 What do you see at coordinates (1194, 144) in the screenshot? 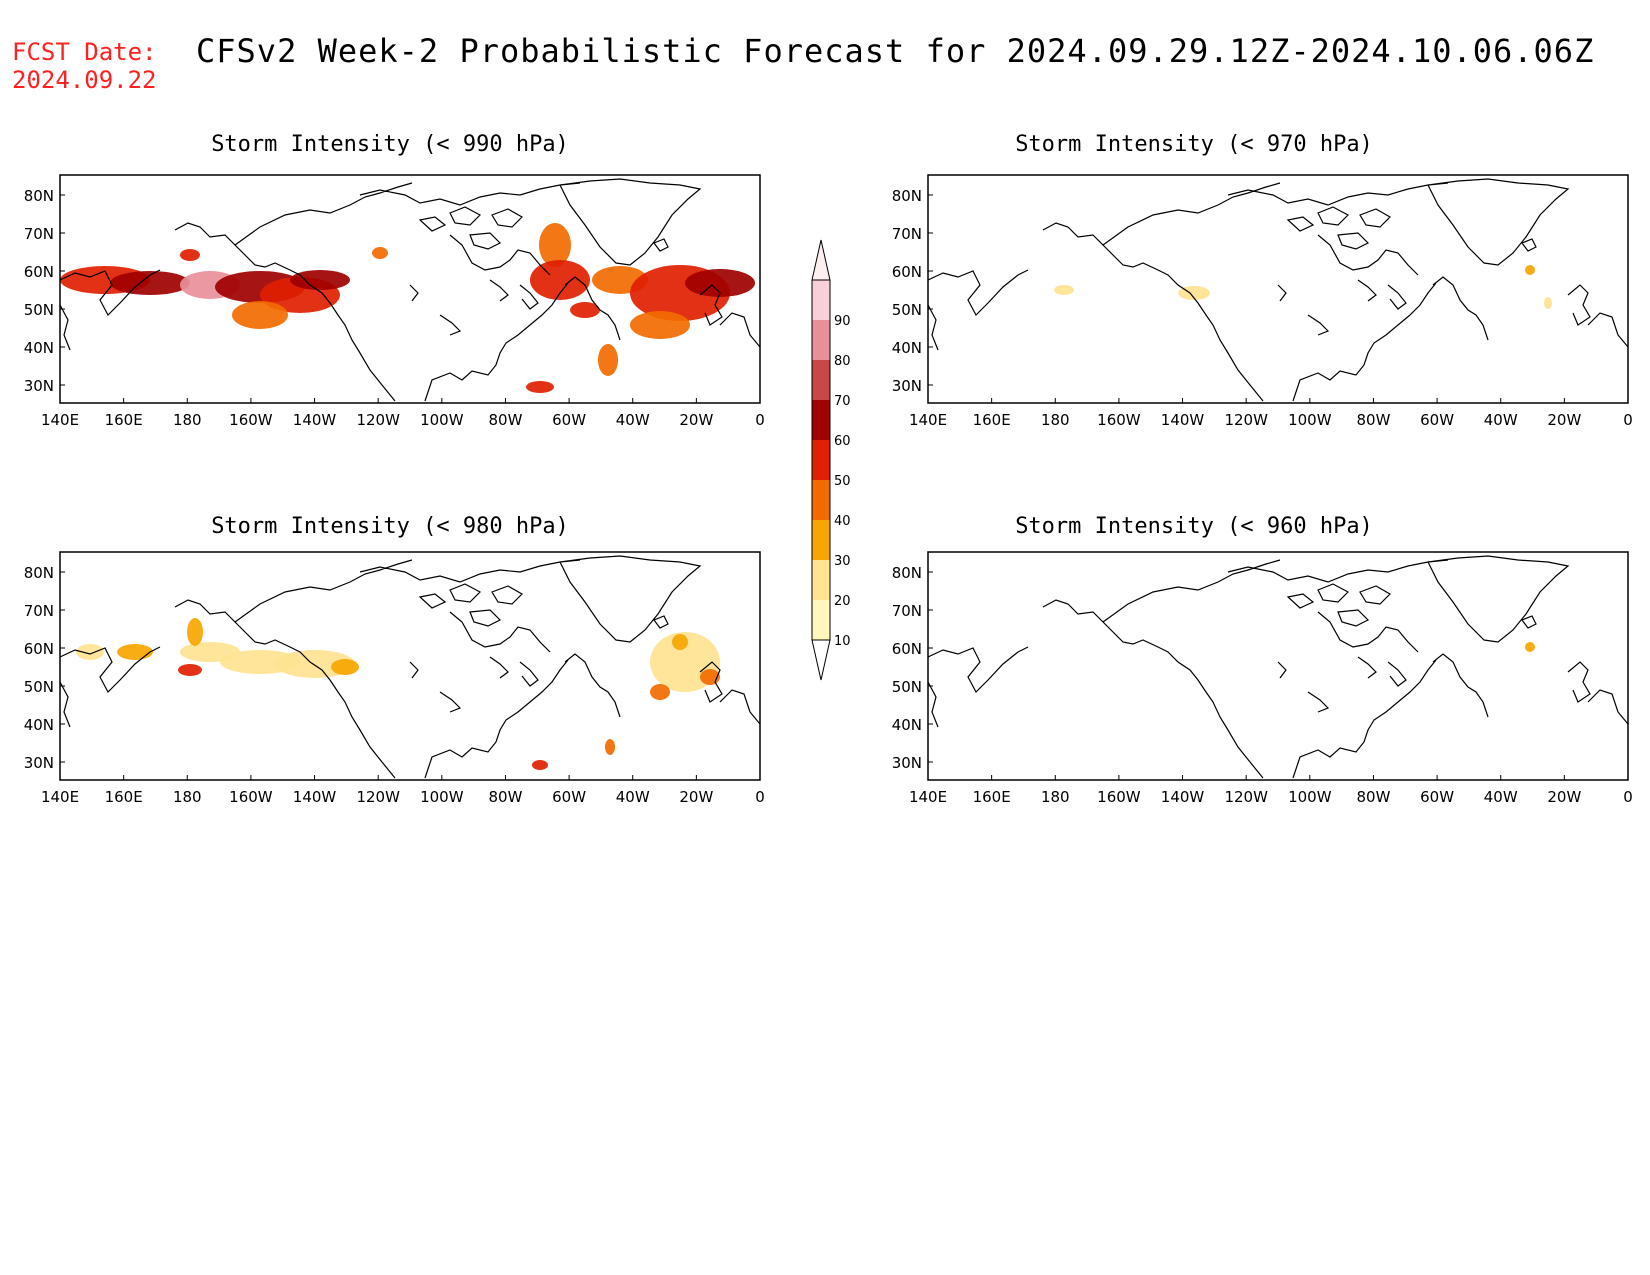
I see `panel-title-970: Storm Intensity (< 970 hPa)` at bounding box center [1194, 144].